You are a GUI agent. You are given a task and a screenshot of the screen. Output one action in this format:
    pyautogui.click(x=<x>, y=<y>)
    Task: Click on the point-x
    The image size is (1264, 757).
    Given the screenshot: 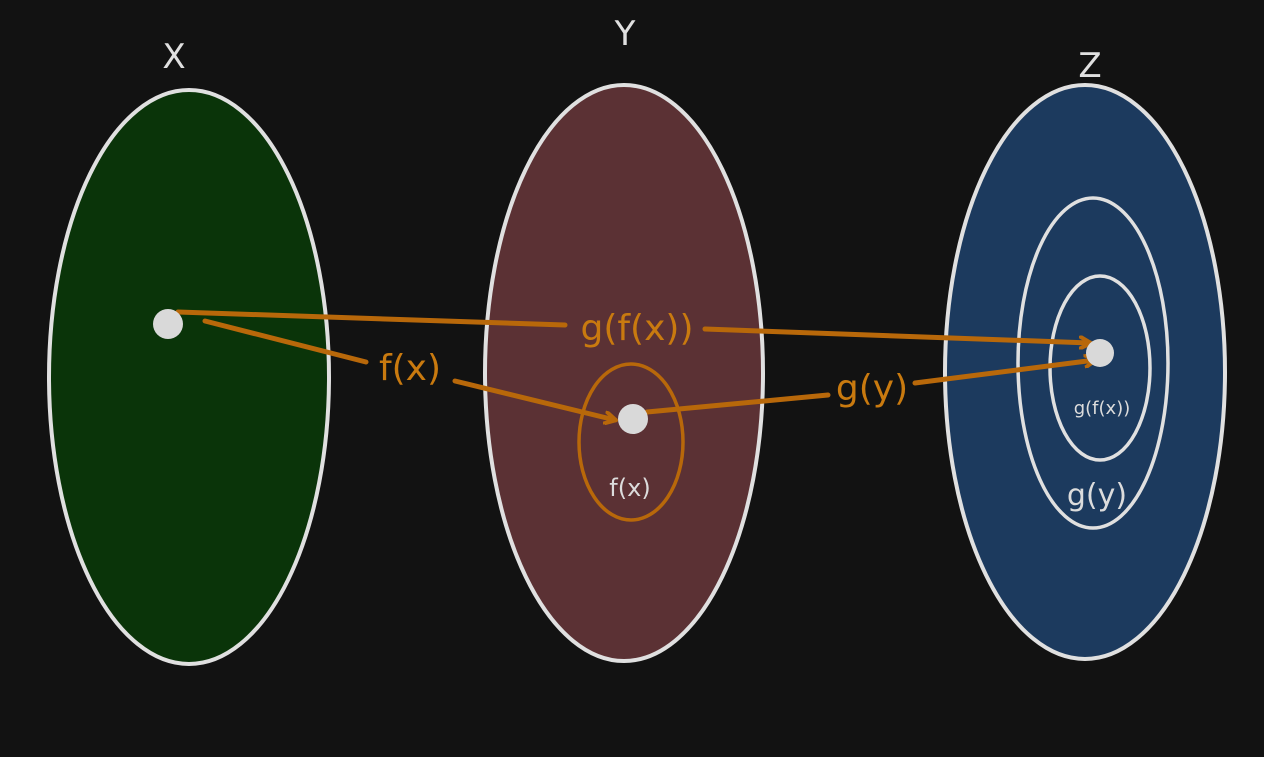 What is the action you would take?
    pyautogui.click(x=168, y=324)
    